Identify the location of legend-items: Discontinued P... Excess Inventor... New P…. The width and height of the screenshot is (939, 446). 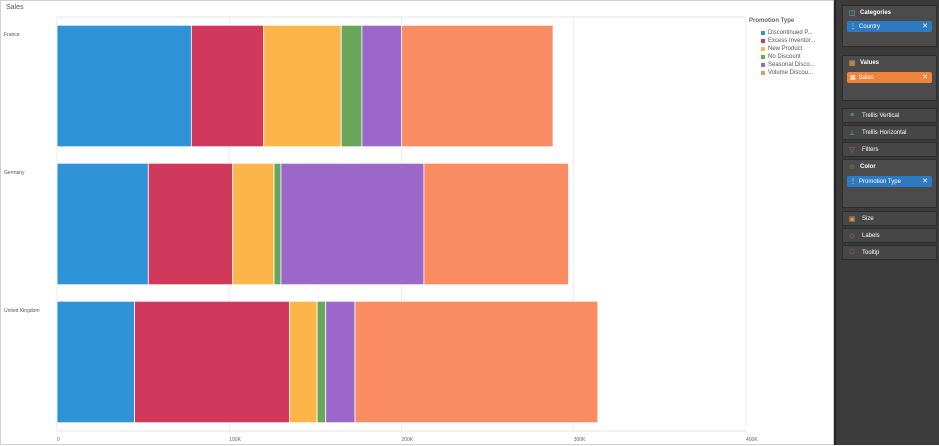
(790, 53).